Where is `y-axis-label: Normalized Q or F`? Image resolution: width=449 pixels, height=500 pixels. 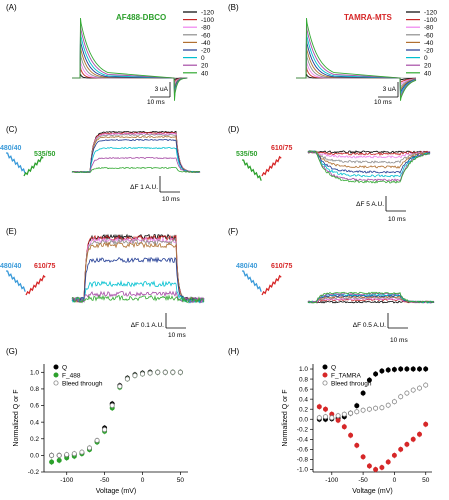
y-axis-label: Normalized Q or F is located at coordinates (16, 417).